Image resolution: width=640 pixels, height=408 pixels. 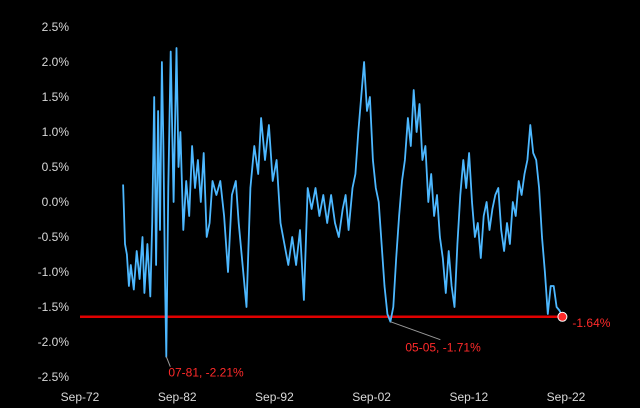 I want to click on y-tick-label: 1.0%, so click(x=56, y=132).